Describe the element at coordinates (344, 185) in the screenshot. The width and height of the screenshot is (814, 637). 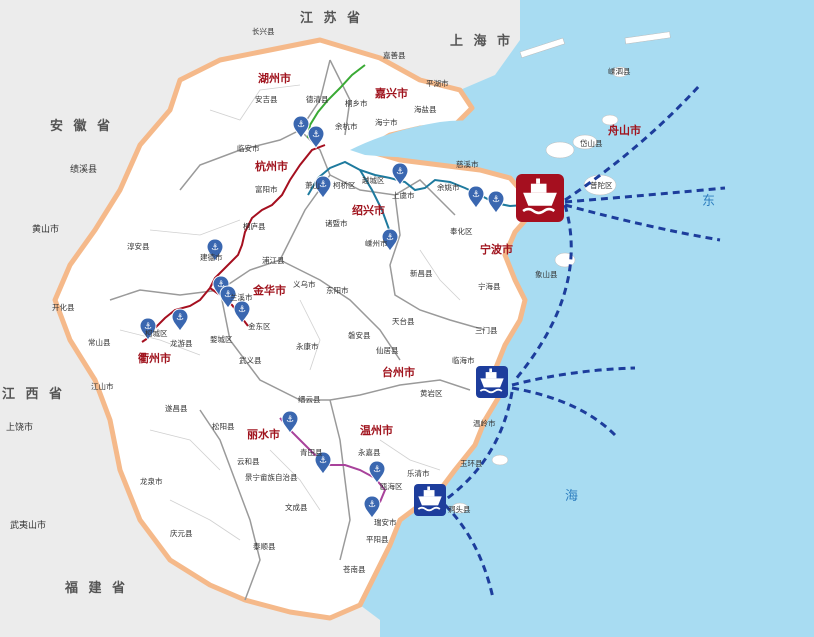
I see `svg-text: 柯桥区` at that location.